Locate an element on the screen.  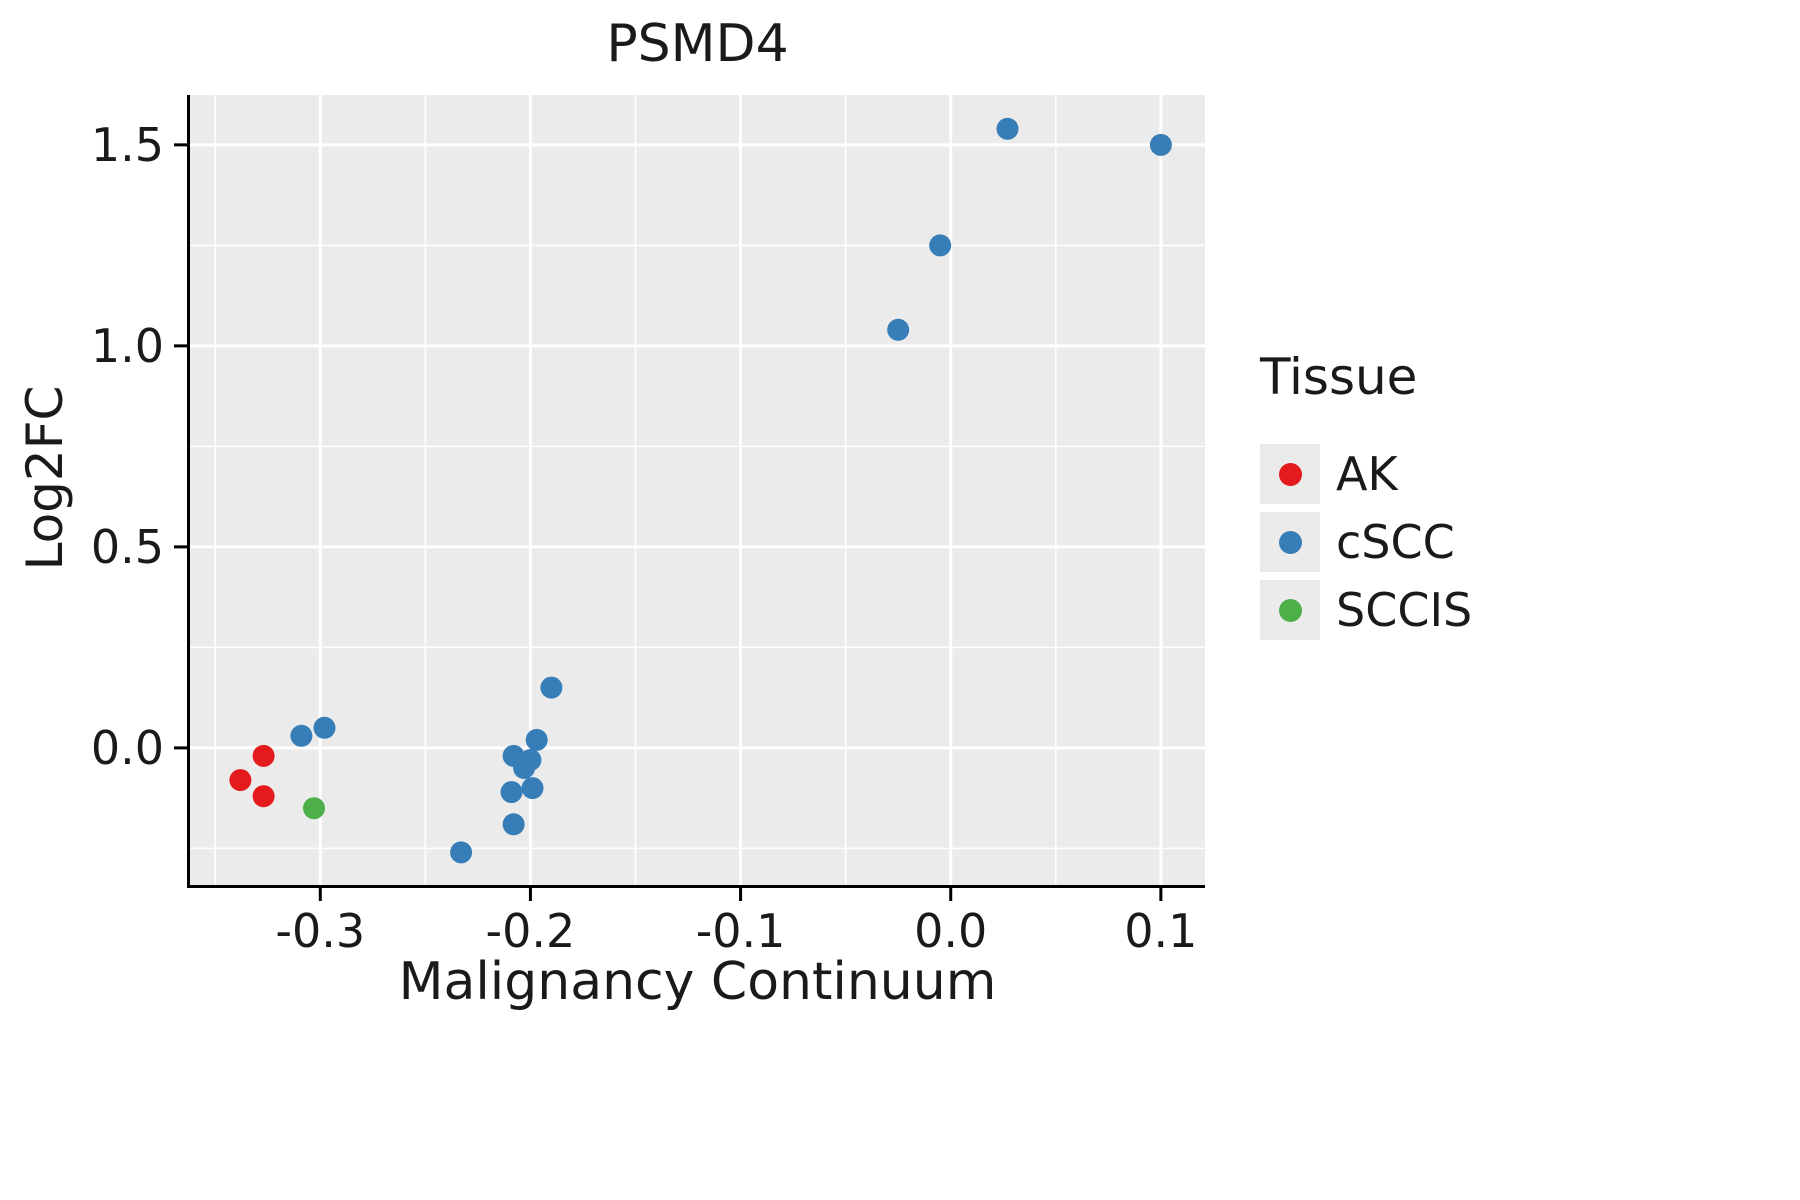
legend-label-ak: AK is located at coordinates (1367, 474).